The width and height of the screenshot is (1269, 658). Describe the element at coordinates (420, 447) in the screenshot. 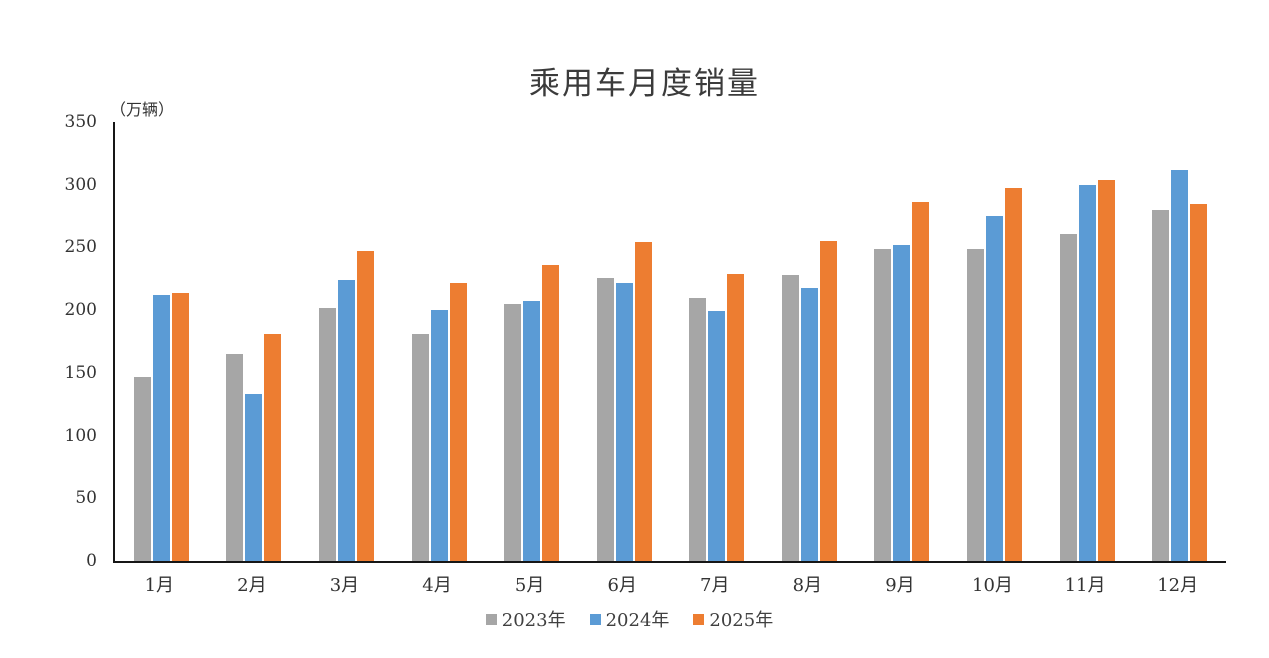

I see `bar-2023年-4月` at that location.